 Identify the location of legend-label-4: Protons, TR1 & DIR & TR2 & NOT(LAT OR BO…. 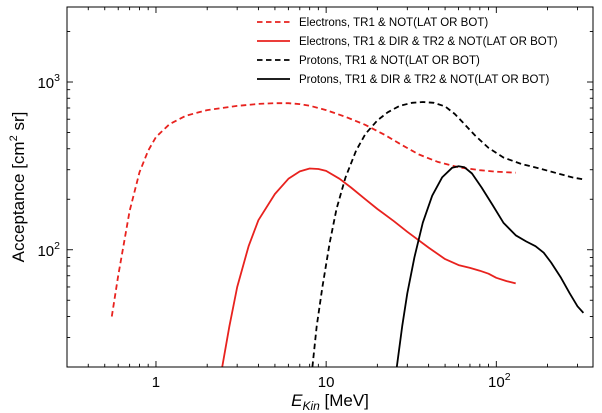
(424, 80).